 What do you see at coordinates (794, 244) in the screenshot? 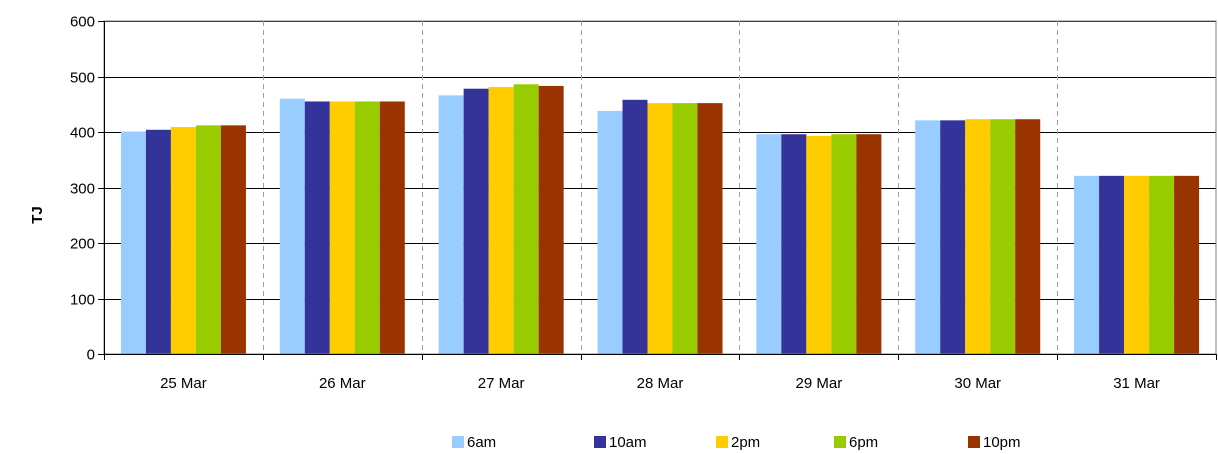
I see `bar-10am-29-mar` at bounding box center [794, 244].